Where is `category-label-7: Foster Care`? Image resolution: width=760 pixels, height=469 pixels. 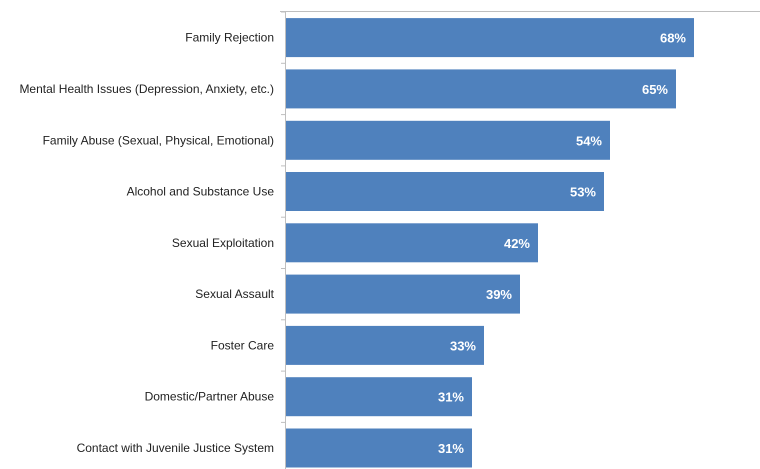 category-label-7: Foster Care is located at coordinates (243, 345).